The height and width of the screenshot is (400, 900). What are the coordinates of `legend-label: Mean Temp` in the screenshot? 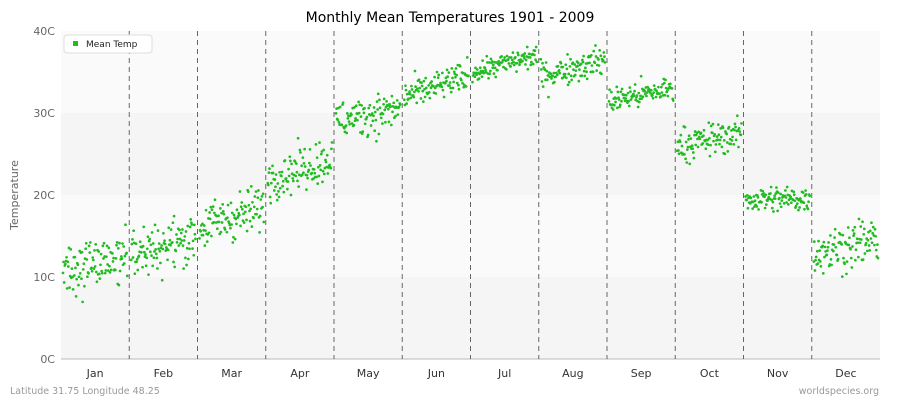 It's located at (112, 45).